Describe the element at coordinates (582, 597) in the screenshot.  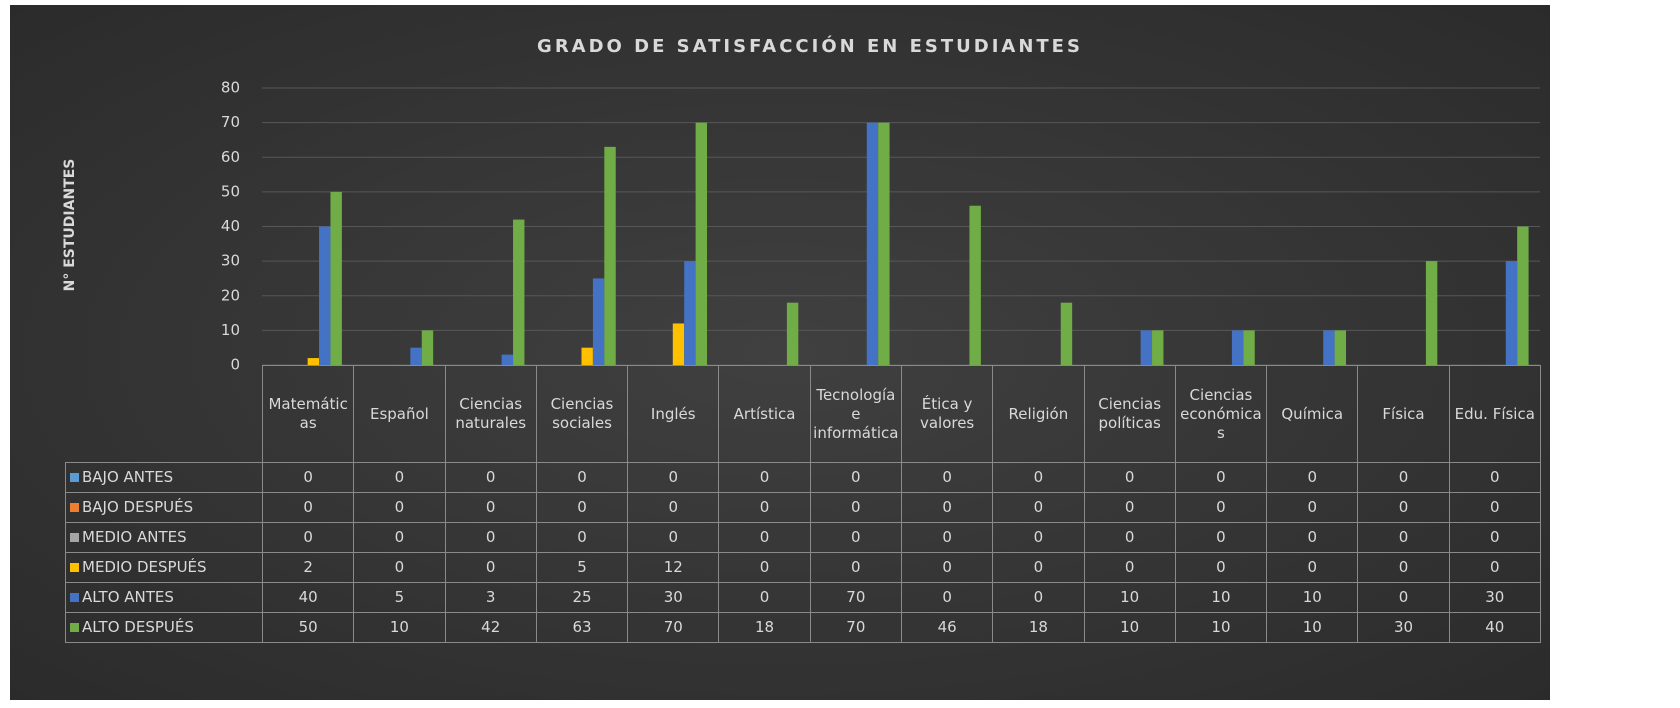
I see `table-value: 25` at that location.